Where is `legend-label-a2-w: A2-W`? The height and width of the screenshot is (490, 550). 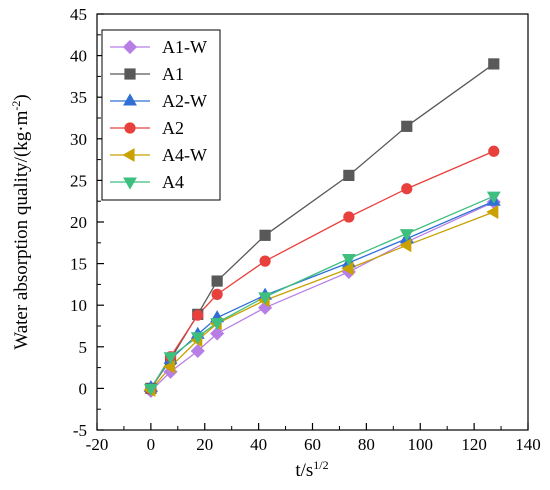
legend-label-a2-w: A2-W is located at coordinates (184, 101).